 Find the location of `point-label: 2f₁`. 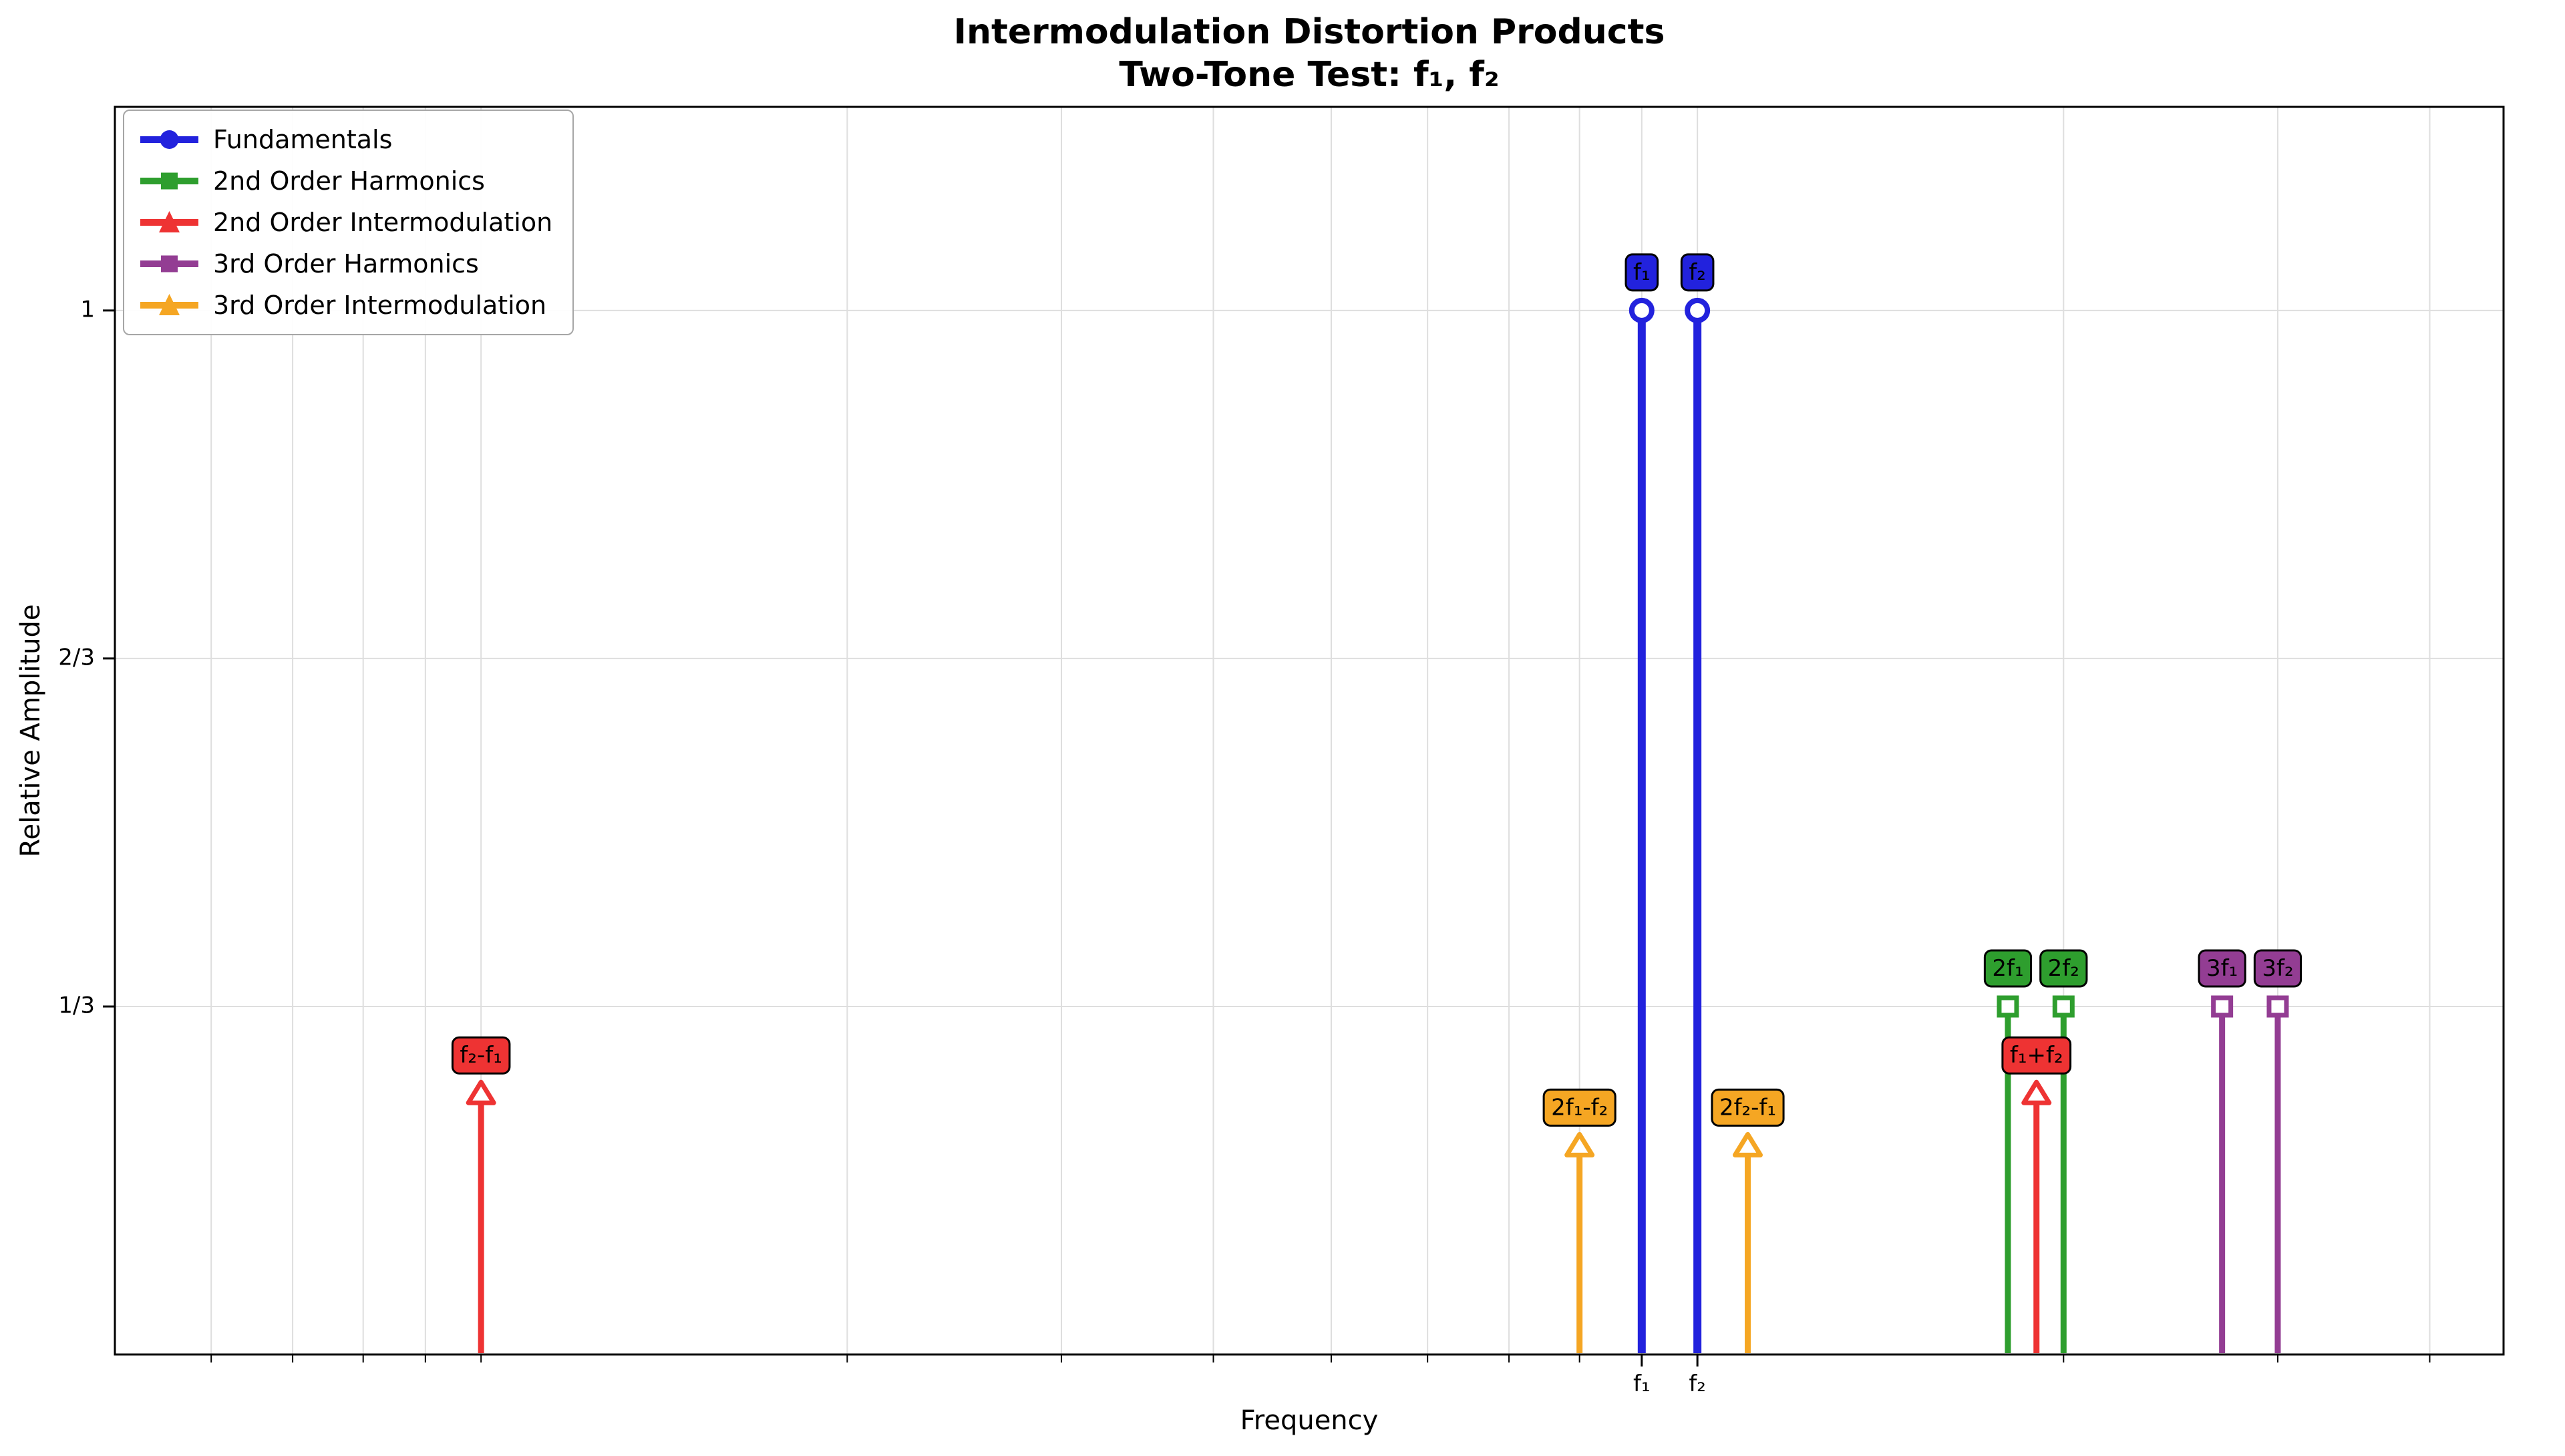

point-label: 2f₁ is located at coordinates (2007, 969).